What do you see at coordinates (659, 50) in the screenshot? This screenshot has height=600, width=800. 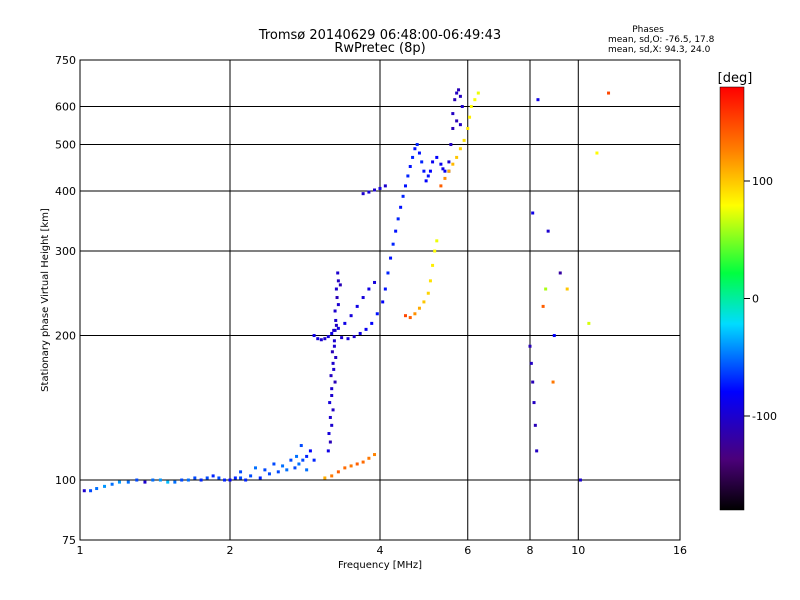 I see `phase-stats-x: mean, sd,X: 94.3, 24.0` at bounding box center [659, 50].